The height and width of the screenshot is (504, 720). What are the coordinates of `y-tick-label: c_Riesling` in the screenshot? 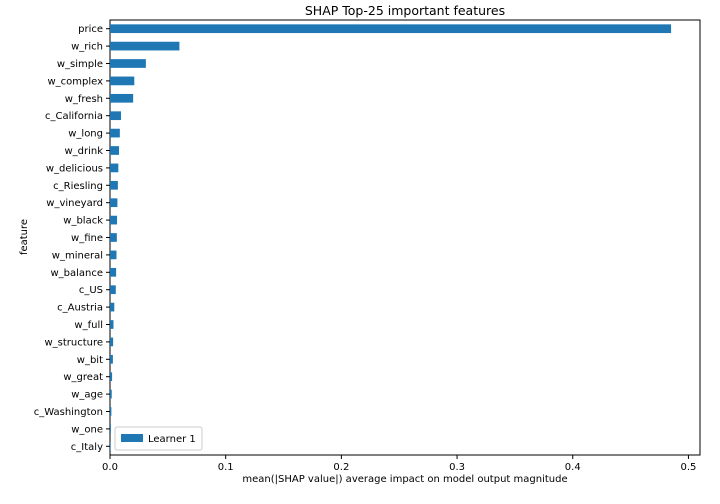 It's located at (78, 186).